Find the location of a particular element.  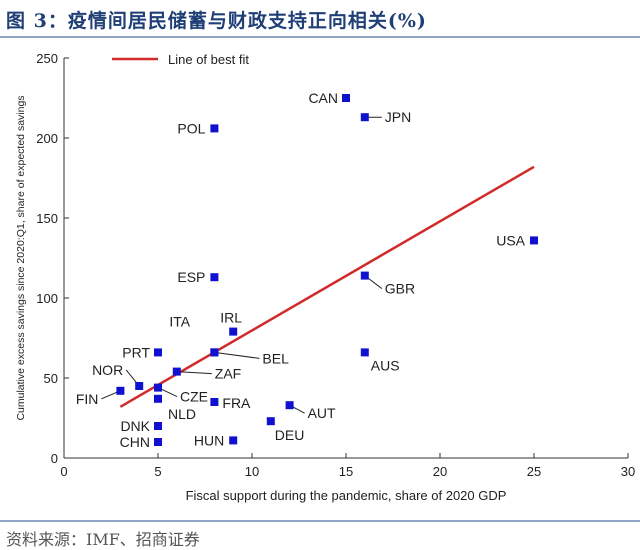

point-label: DNK is located at coordinates (135, 426).